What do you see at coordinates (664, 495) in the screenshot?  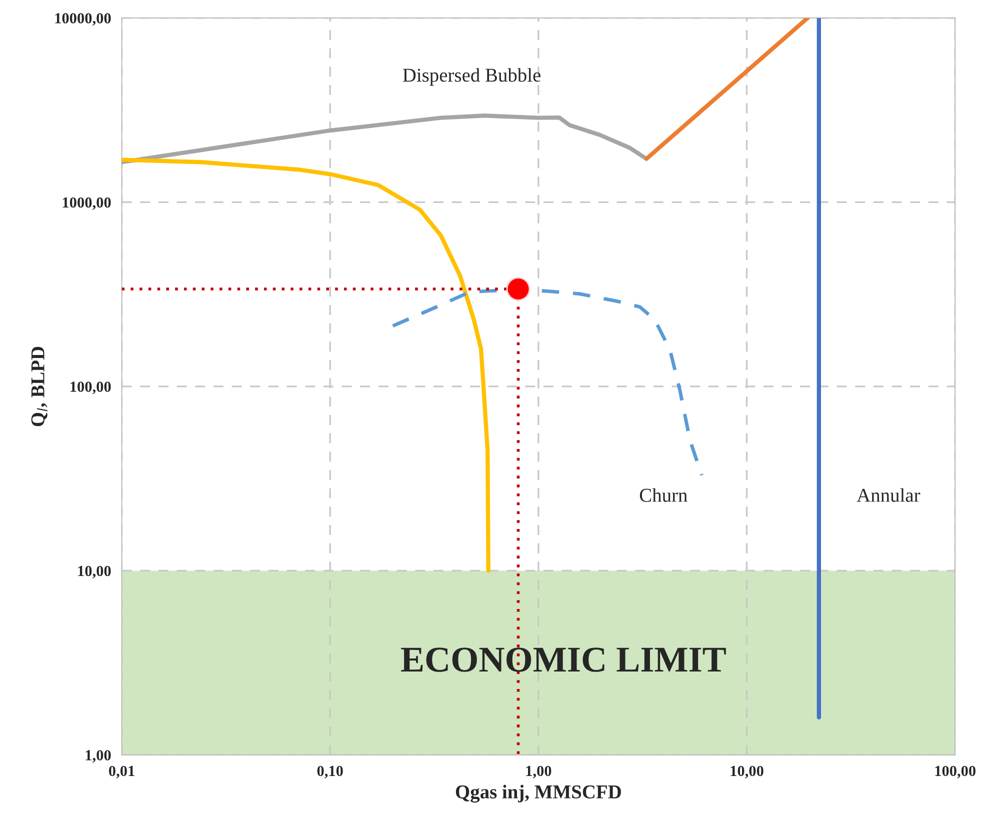 I see `annotation: Churn` at bounding box center [664, 495].